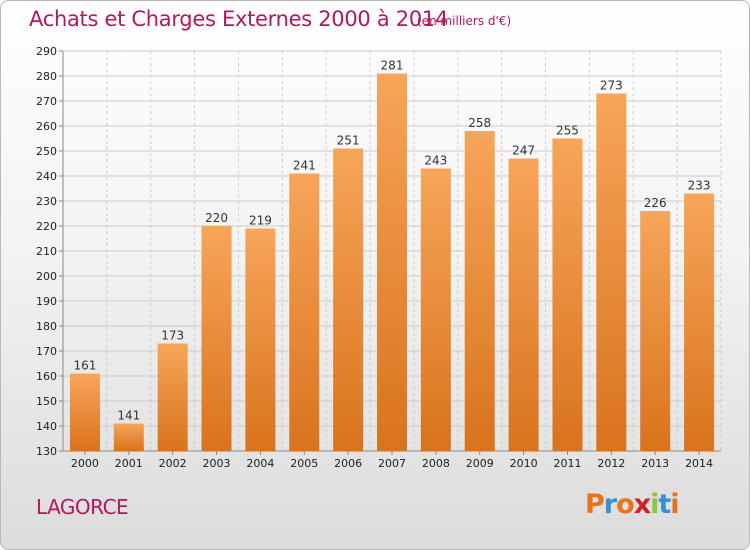 The width and height of the screenshot is (750, 550). What do you see at coordinates (304, 166) in the screenshot?
I see `data-label: 241` at bounding box center [304, 166].